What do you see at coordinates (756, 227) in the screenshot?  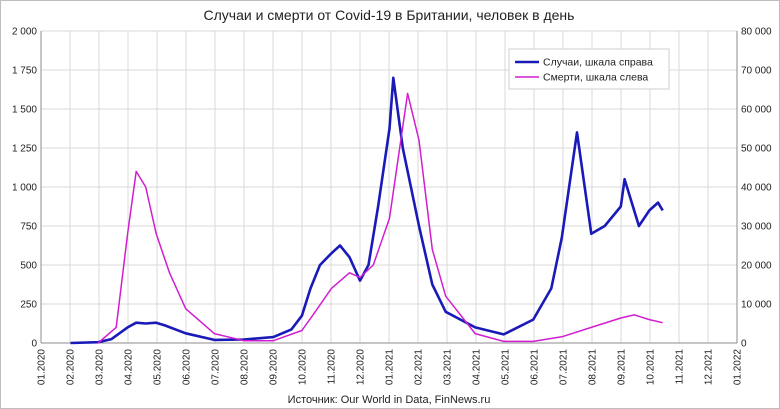 I see `y-right-tick-label: 30 000` at bounding box center [756, 227].